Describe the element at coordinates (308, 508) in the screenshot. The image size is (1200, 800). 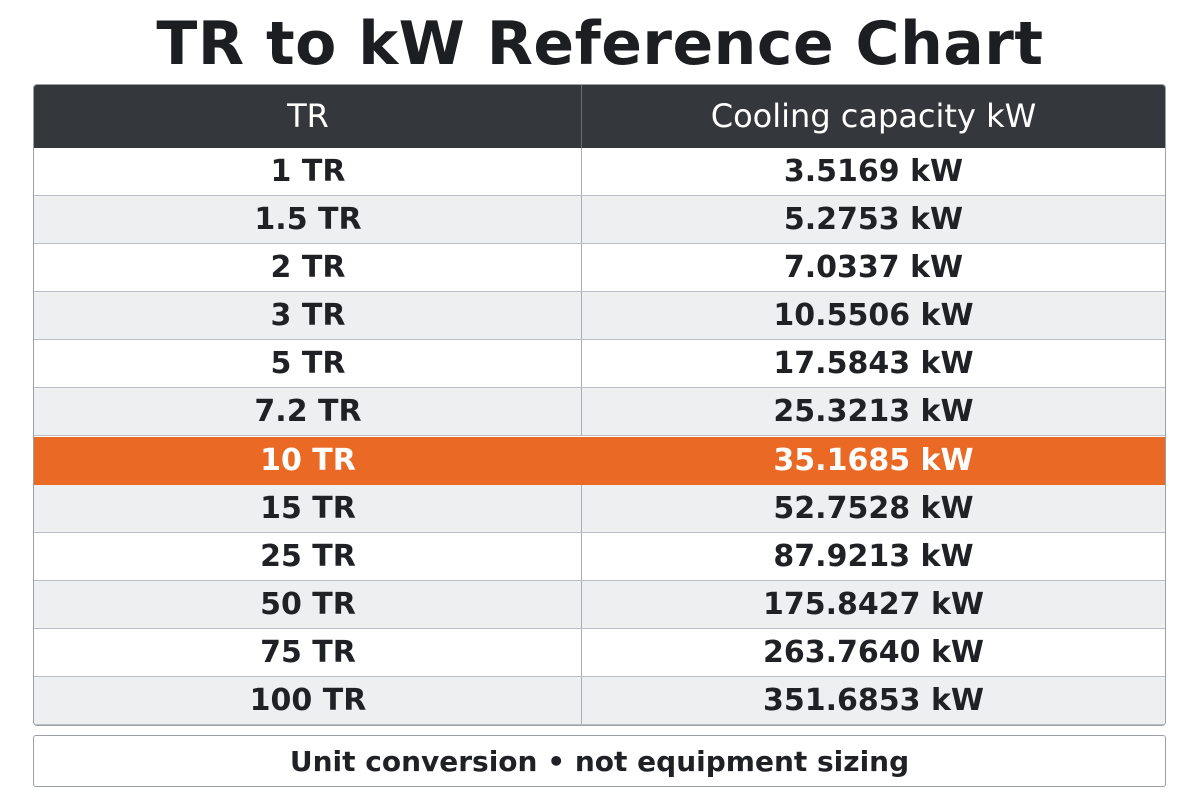
I see `tr-cell: 15 TR` at that location.